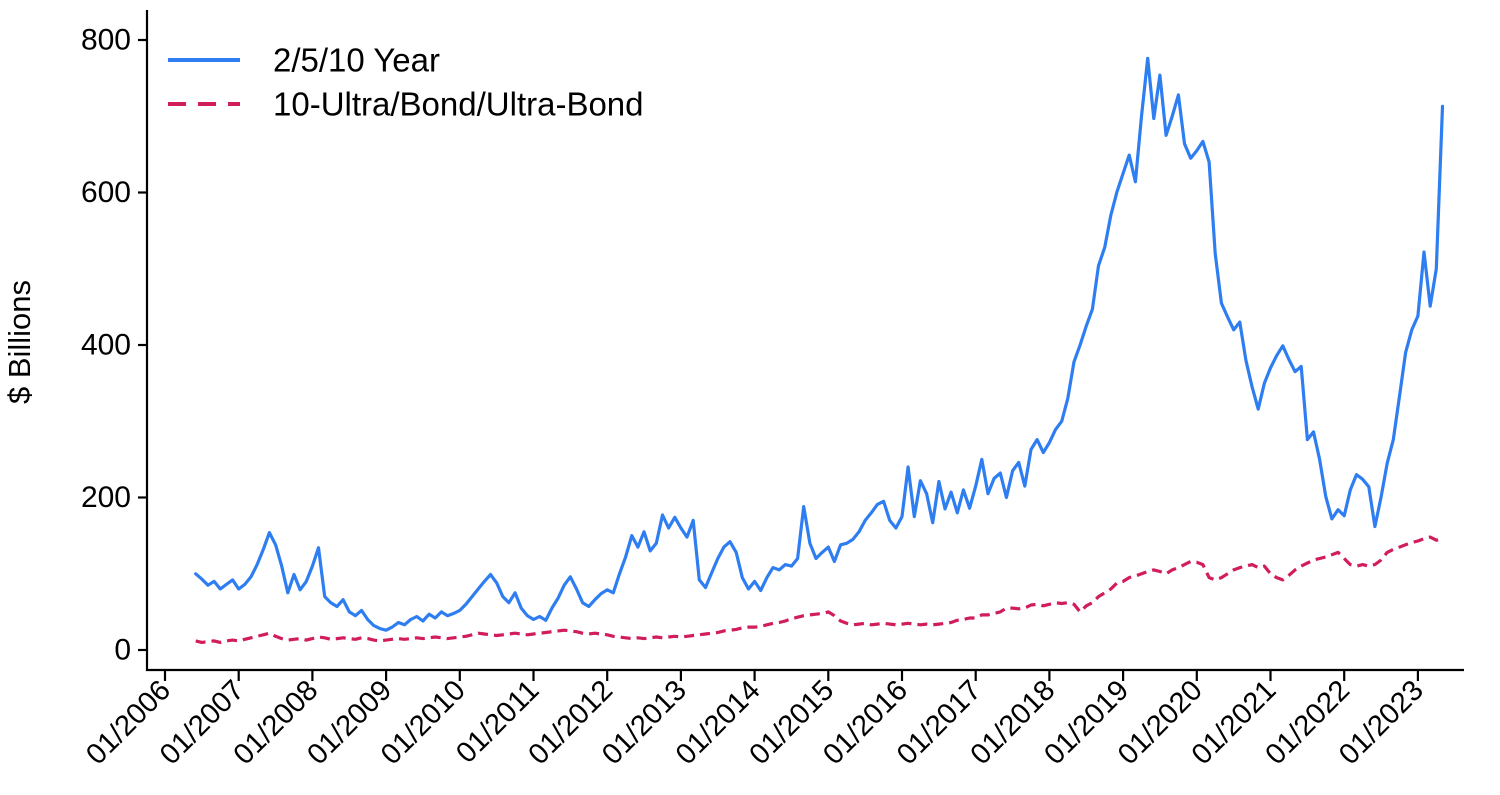  Describe the element at coordinates (122, 650) in the screenshot. I see `y-tick-label: 0` at that location.